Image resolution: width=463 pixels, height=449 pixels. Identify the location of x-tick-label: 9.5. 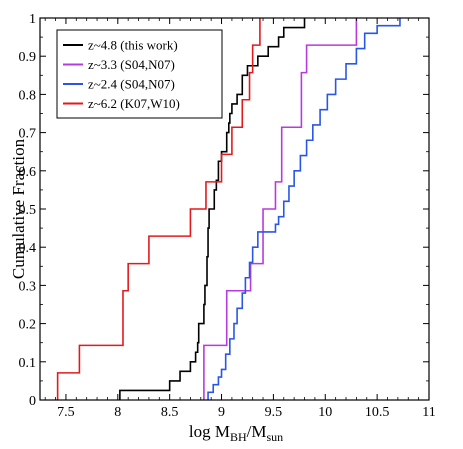
(274, 412).